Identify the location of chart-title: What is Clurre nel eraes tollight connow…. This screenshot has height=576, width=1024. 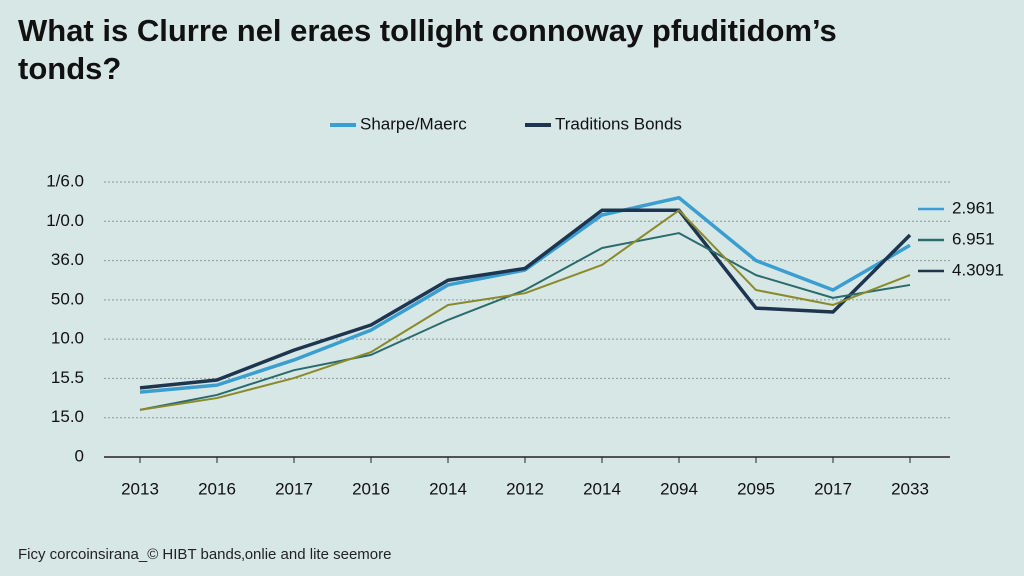
(427, 49).